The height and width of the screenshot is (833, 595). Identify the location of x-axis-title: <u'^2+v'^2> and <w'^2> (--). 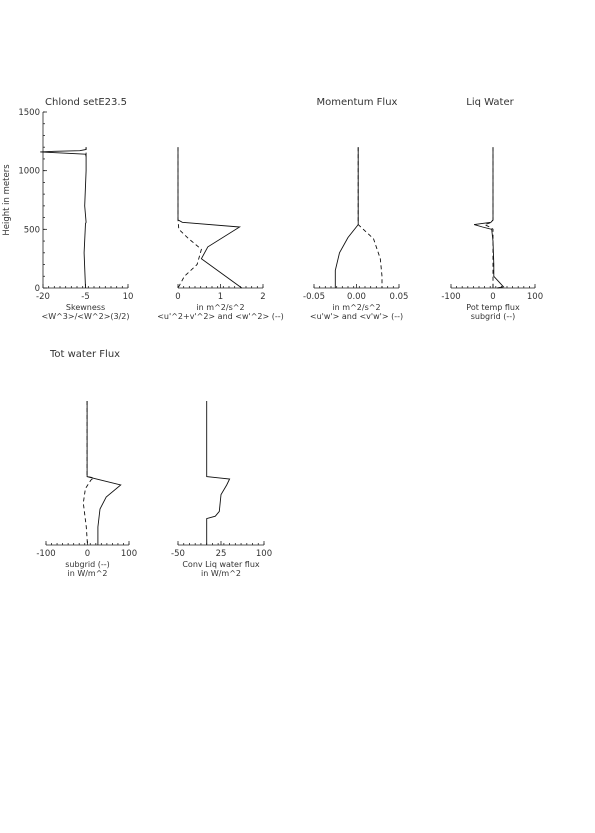
(220, 316).